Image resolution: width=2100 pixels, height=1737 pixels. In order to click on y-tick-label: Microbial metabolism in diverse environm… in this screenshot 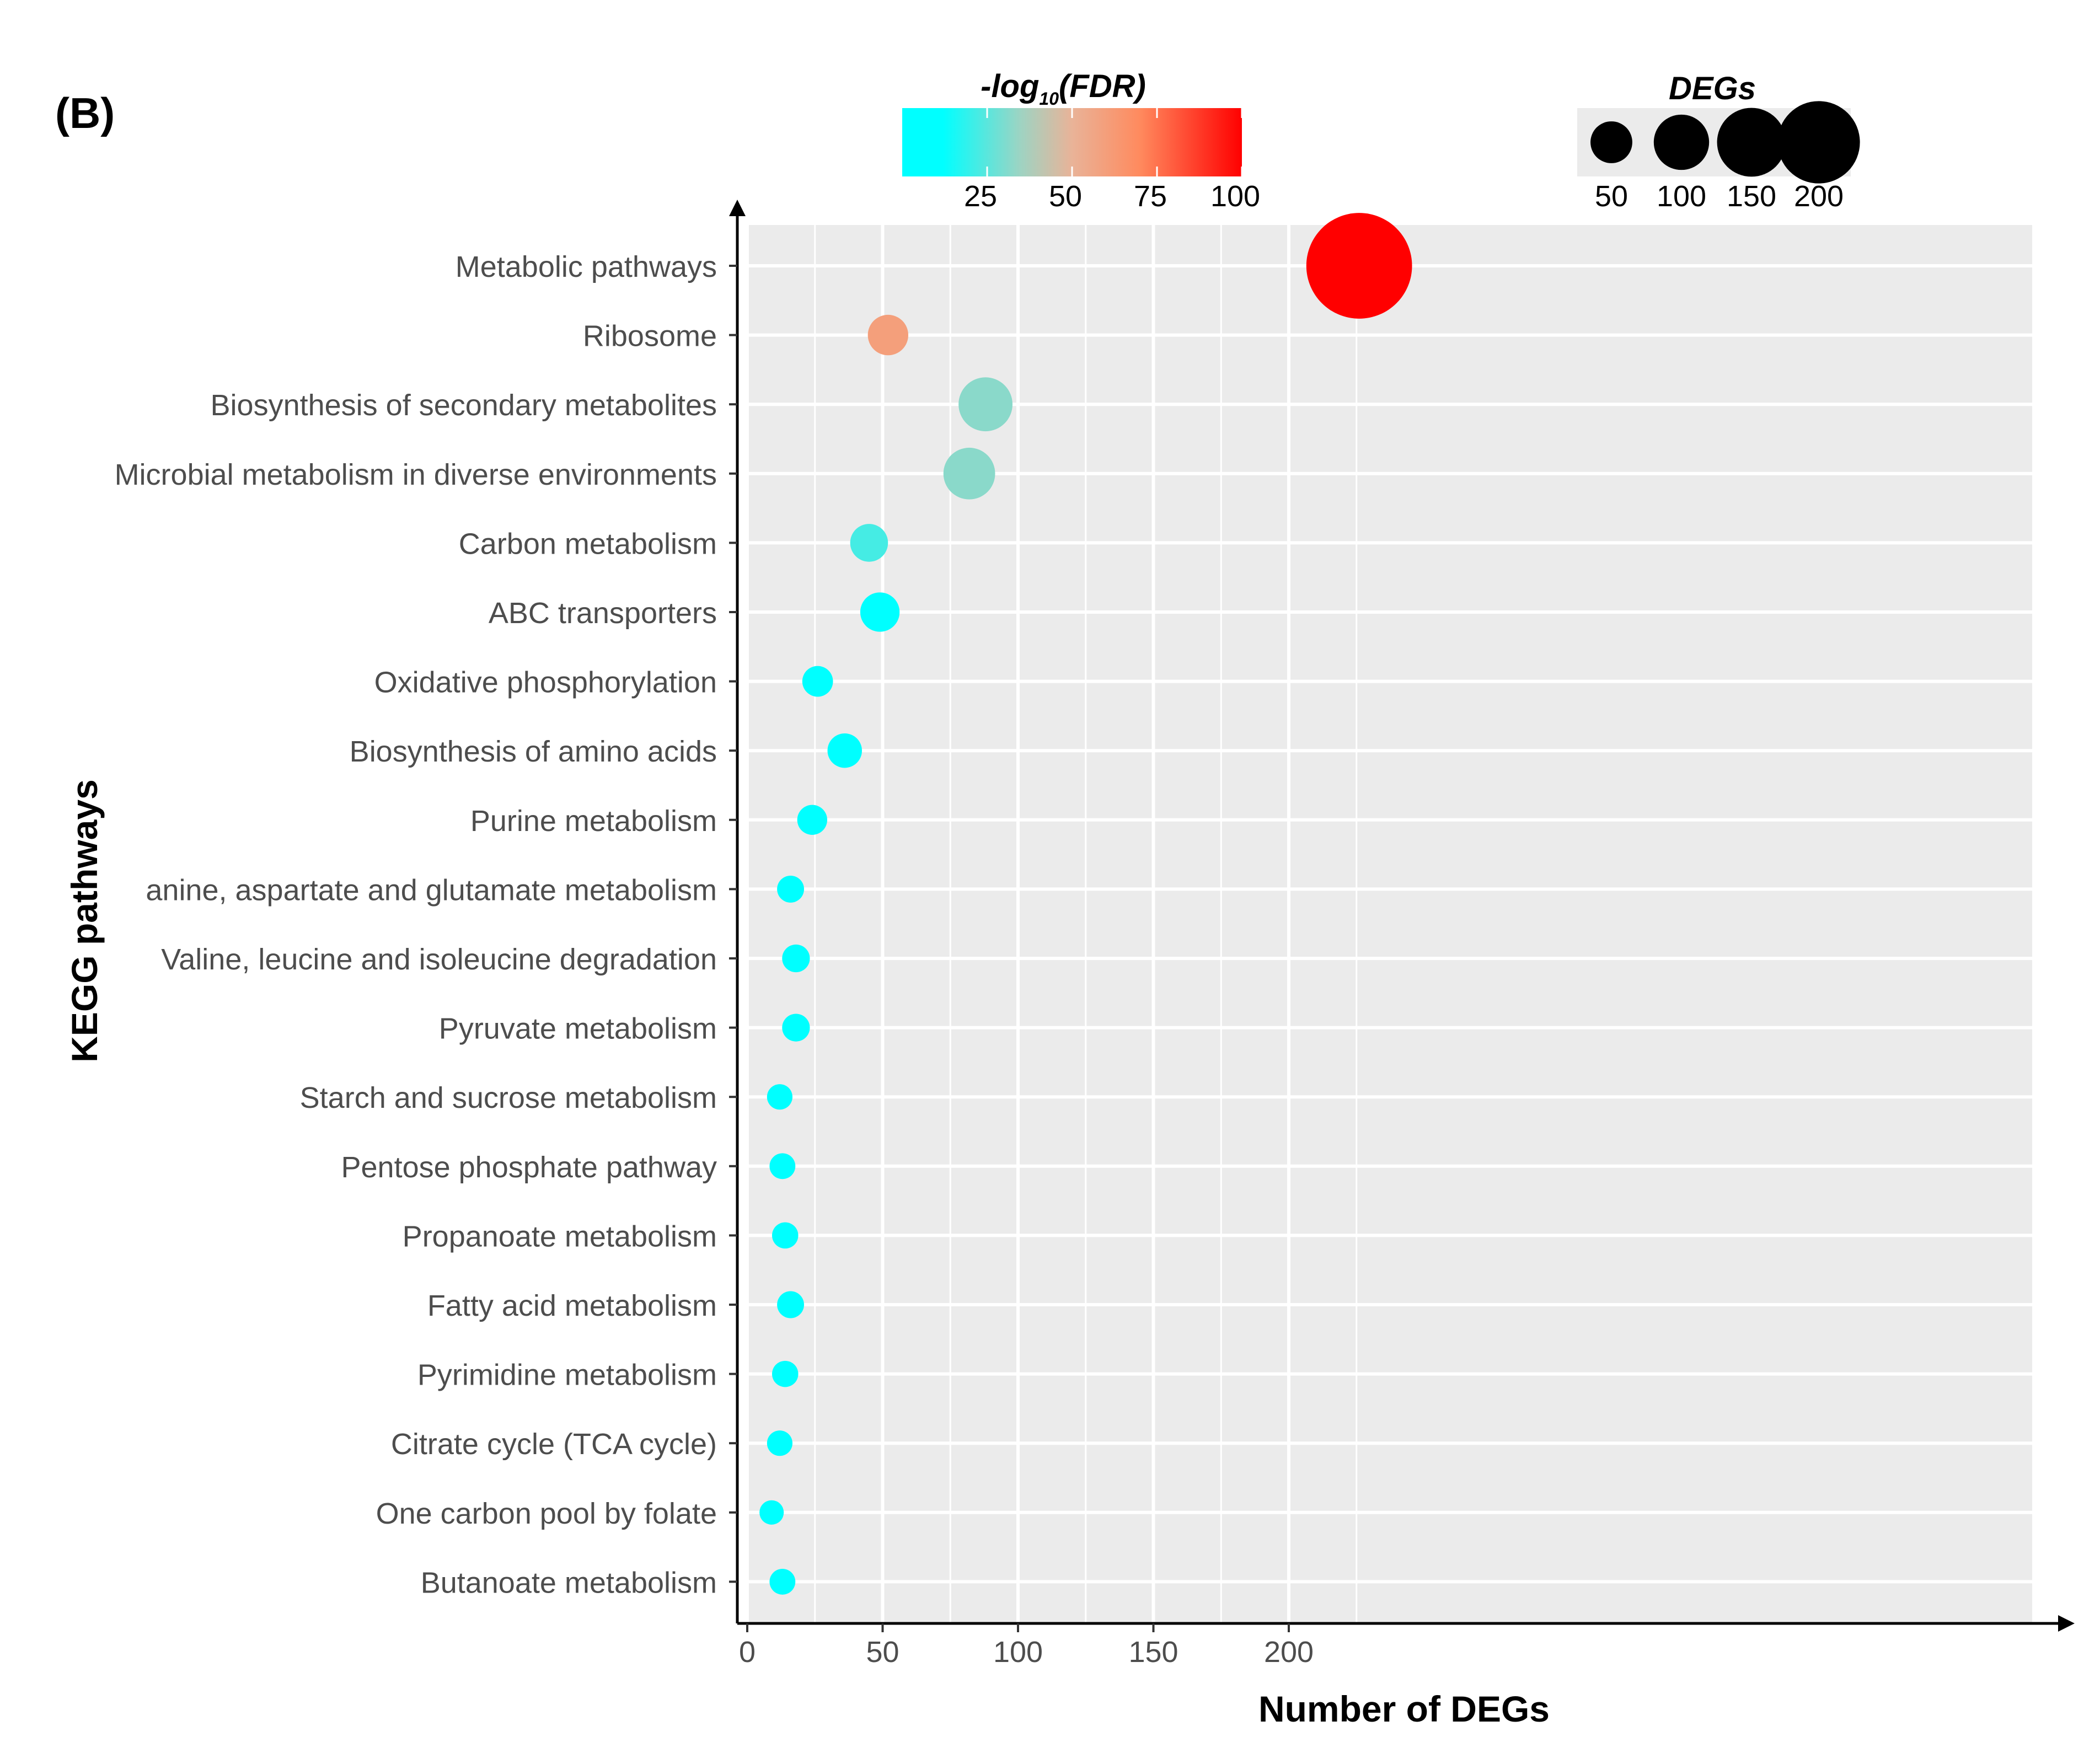, I will do `click(416, 474)`.